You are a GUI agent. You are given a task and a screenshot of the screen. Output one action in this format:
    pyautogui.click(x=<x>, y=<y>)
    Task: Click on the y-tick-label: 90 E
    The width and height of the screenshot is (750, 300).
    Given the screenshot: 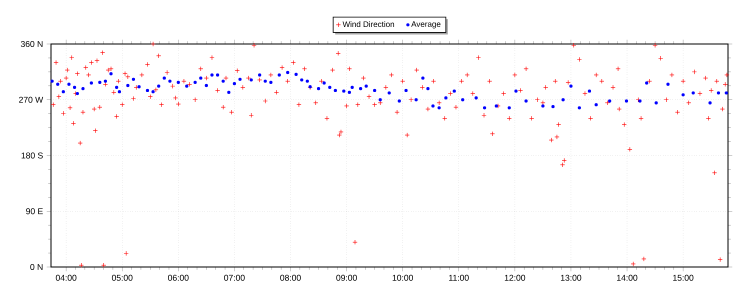 What is the action you would take?
    pyautogui.click(x=34, y=211)
    